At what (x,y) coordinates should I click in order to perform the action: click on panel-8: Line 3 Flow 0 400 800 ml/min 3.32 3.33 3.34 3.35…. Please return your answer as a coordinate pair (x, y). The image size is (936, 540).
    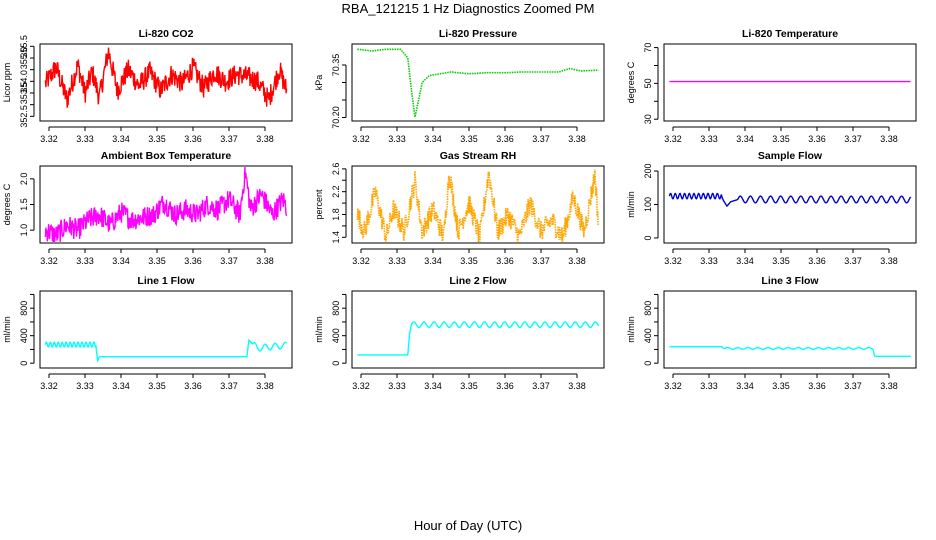
    Looking at the image, I should click on (771, 333).